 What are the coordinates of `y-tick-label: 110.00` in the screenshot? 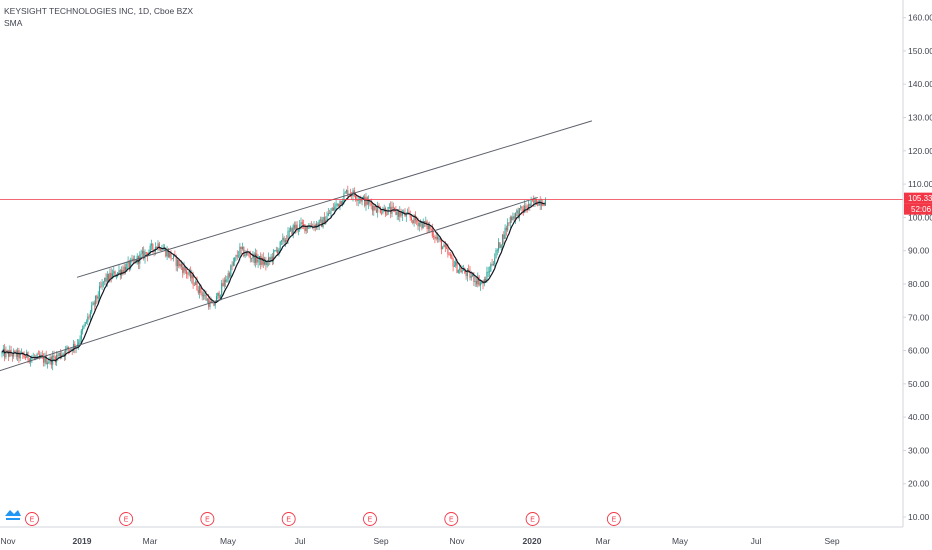 It's located at (920, 184).